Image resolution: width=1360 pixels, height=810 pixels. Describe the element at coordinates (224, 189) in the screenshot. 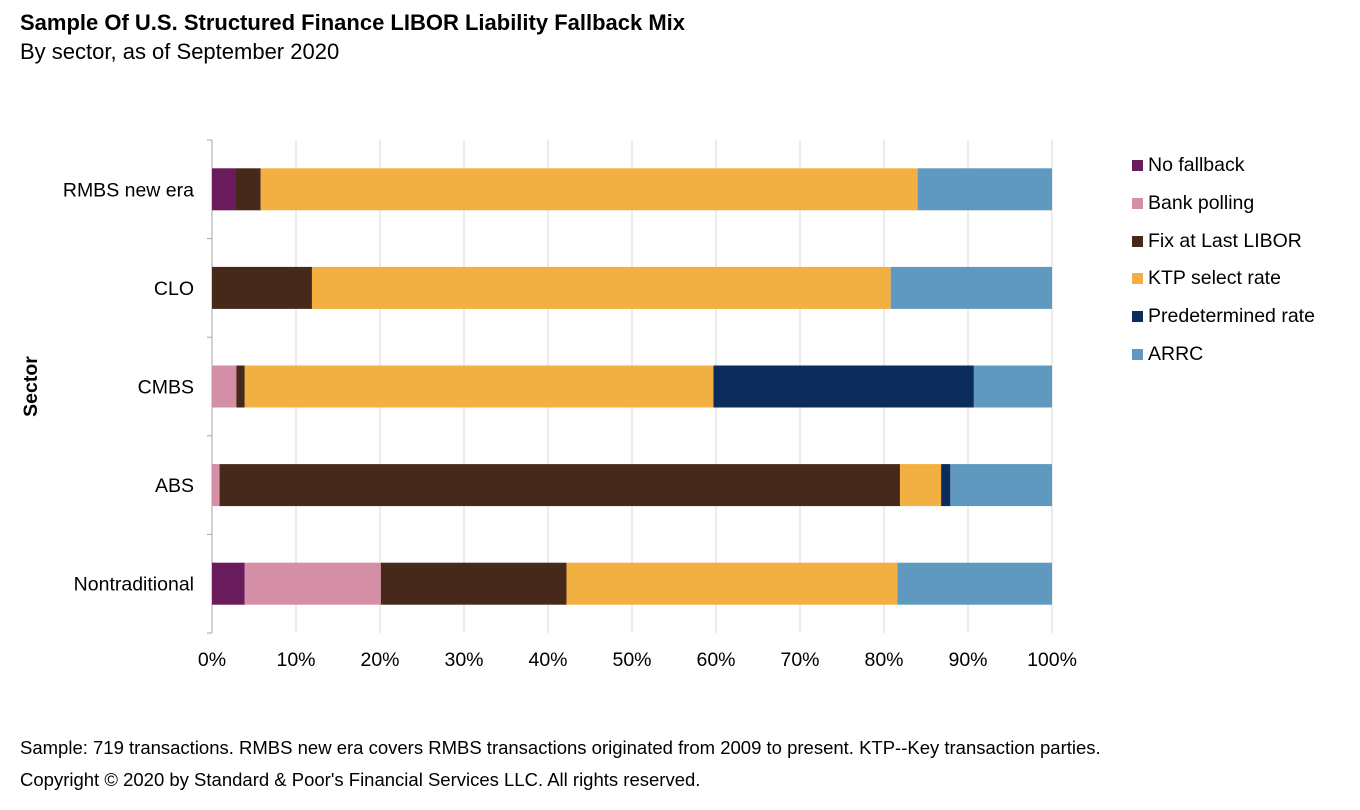

I see `bar-no-fallback-rmbs-new-era` at that location.